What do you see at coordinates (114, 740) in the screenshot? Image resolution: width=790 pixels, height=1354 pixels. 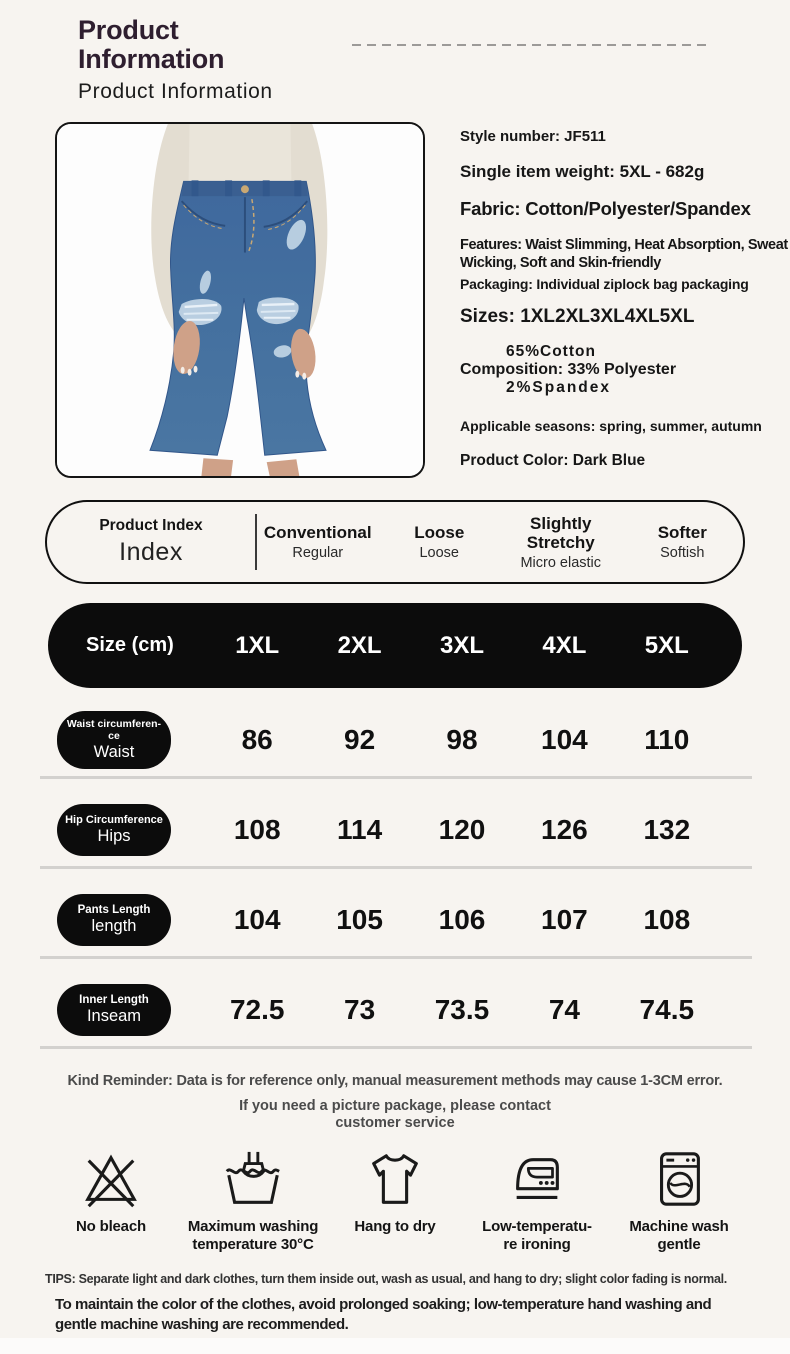 I see `waist-label-pill: Waist circumferen- ce Waist` at bounding box center [114, 740].